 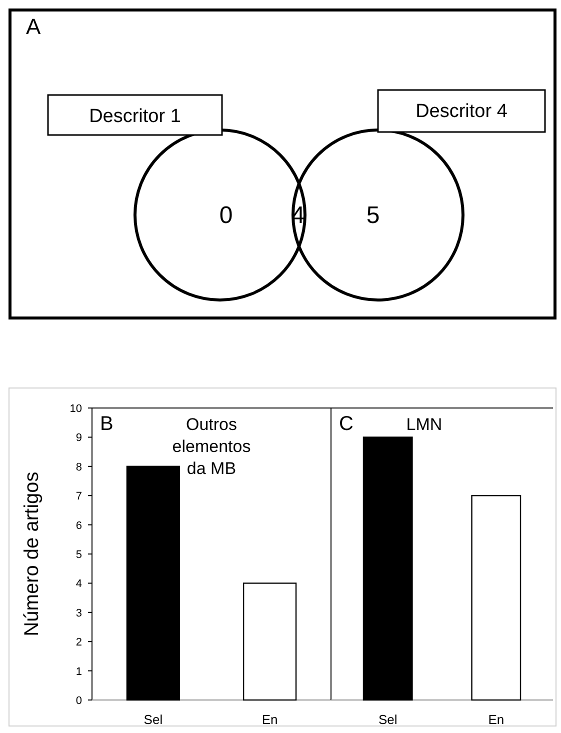 I want to click on y-tick-label: 10, so click(x=76, y=409).